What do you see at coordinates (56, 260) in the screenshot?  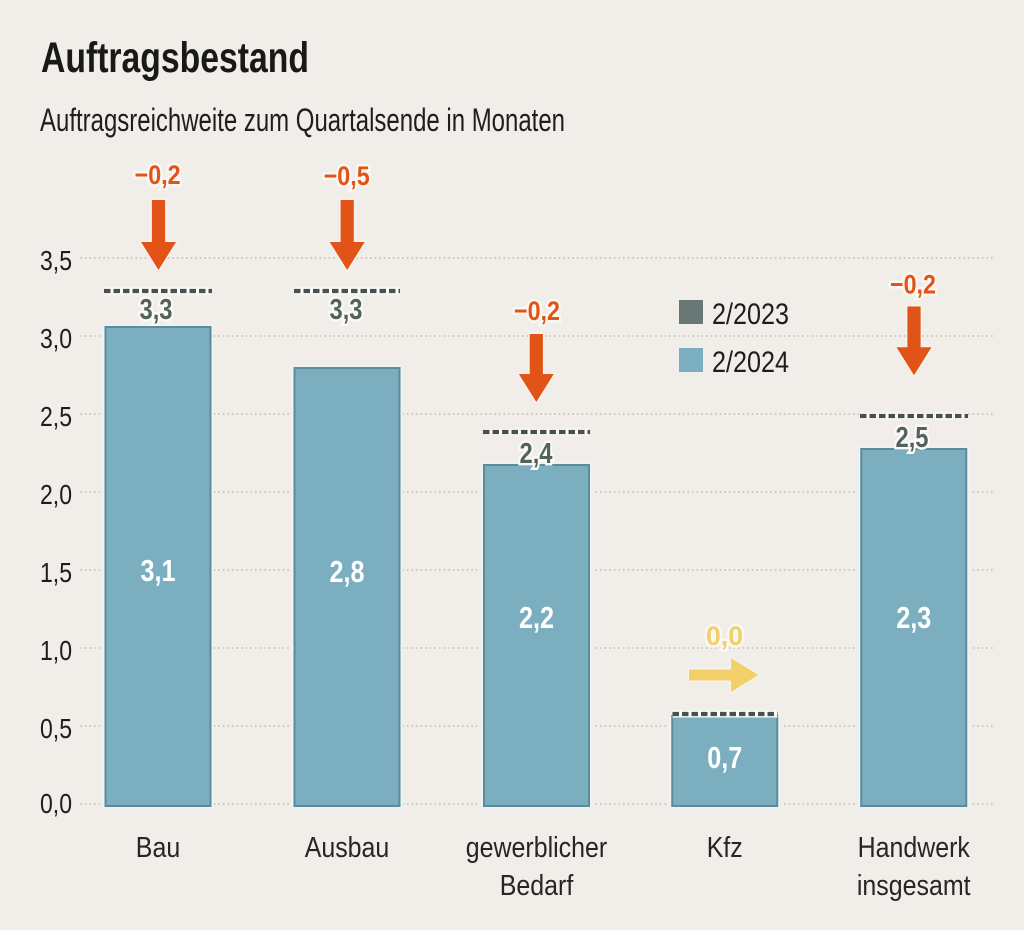 I see `svg-text: 3,5` at bounding box center [56, 260].